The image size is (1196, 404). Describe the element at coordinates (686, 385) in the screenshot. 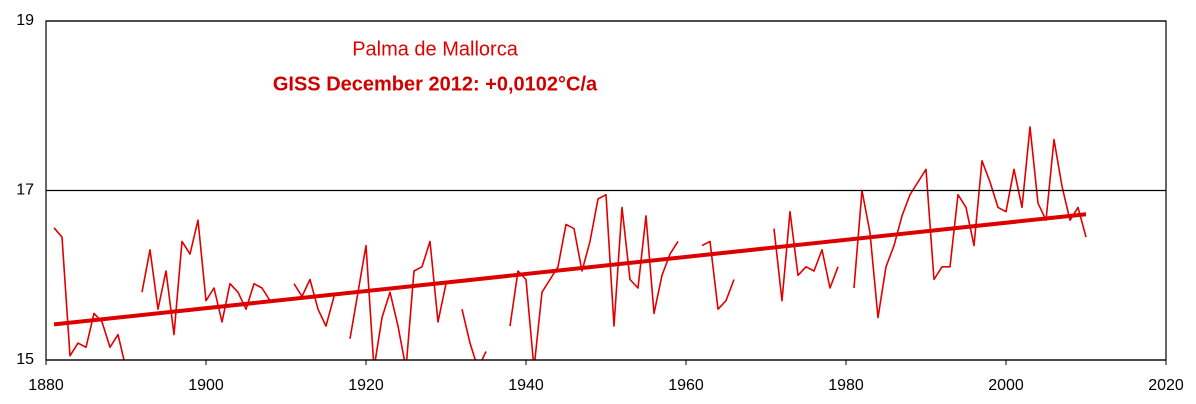

I see `x-tick-label: 1960` at that location.